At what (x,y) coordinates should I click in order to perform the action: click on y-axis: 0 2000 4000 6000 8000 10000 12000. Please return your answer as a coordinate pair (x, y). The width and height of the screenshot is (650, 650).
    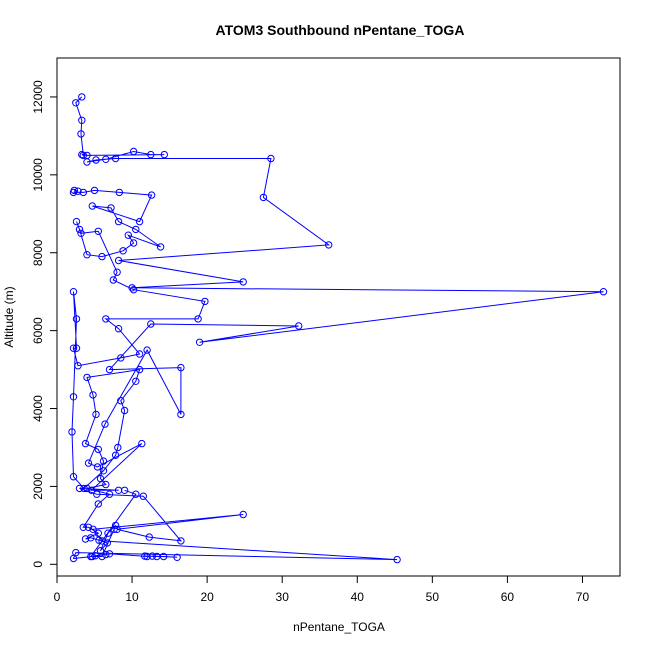
    Looking at the image, I should click on (44, 324).